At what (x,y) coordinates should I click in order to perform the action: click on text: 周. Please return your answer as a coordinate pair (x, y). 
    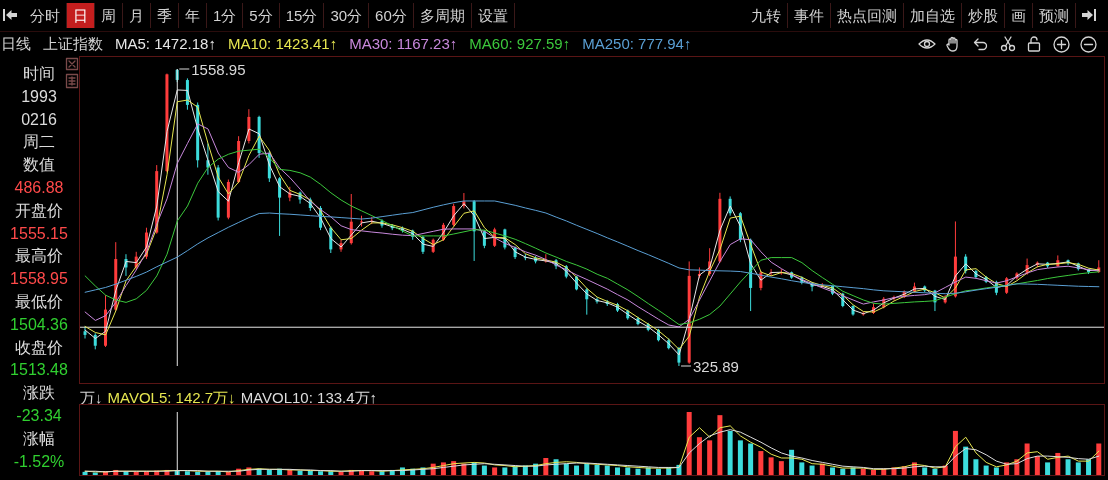
    Looking at the image, I should click on (109, 15).